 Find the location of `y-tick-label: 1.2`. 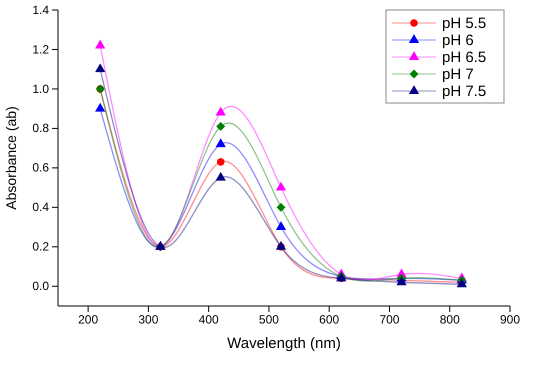

y-tick-label: 1.2 is located at coordinates (41, 49).